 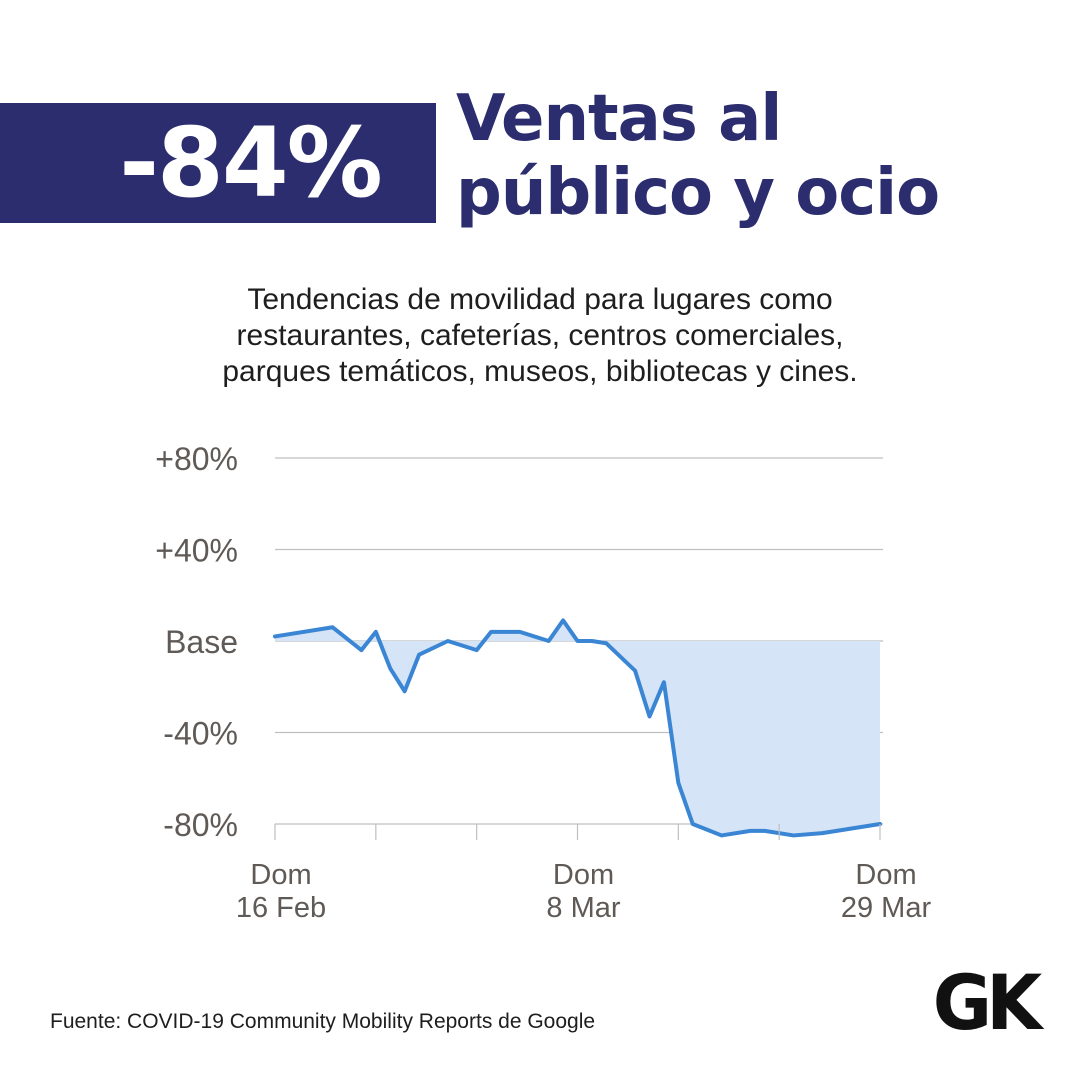 I want to click on area-fill, so click(x=577, y=728).